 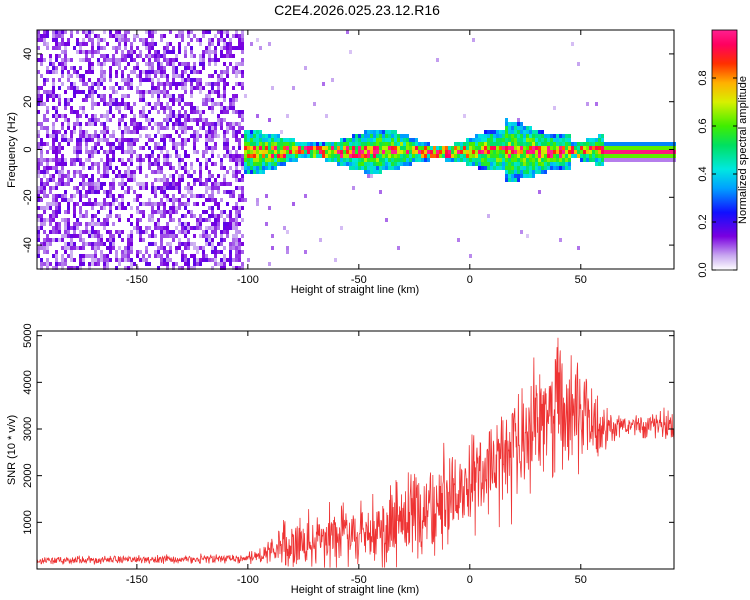 I want to click on spectrogram-y-tick-label: 0, so click(x=28, y=149).